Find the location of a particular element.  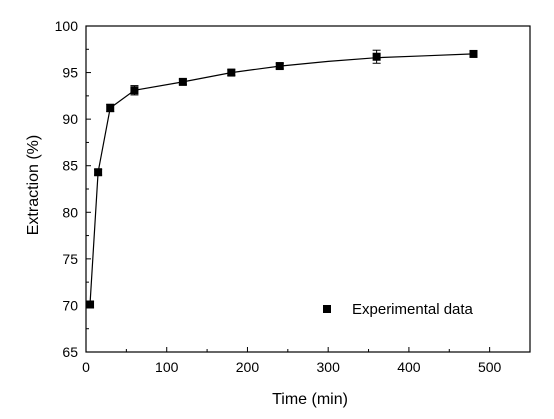

x-axis-title: Time (min) is located at coordinates (310, 399).